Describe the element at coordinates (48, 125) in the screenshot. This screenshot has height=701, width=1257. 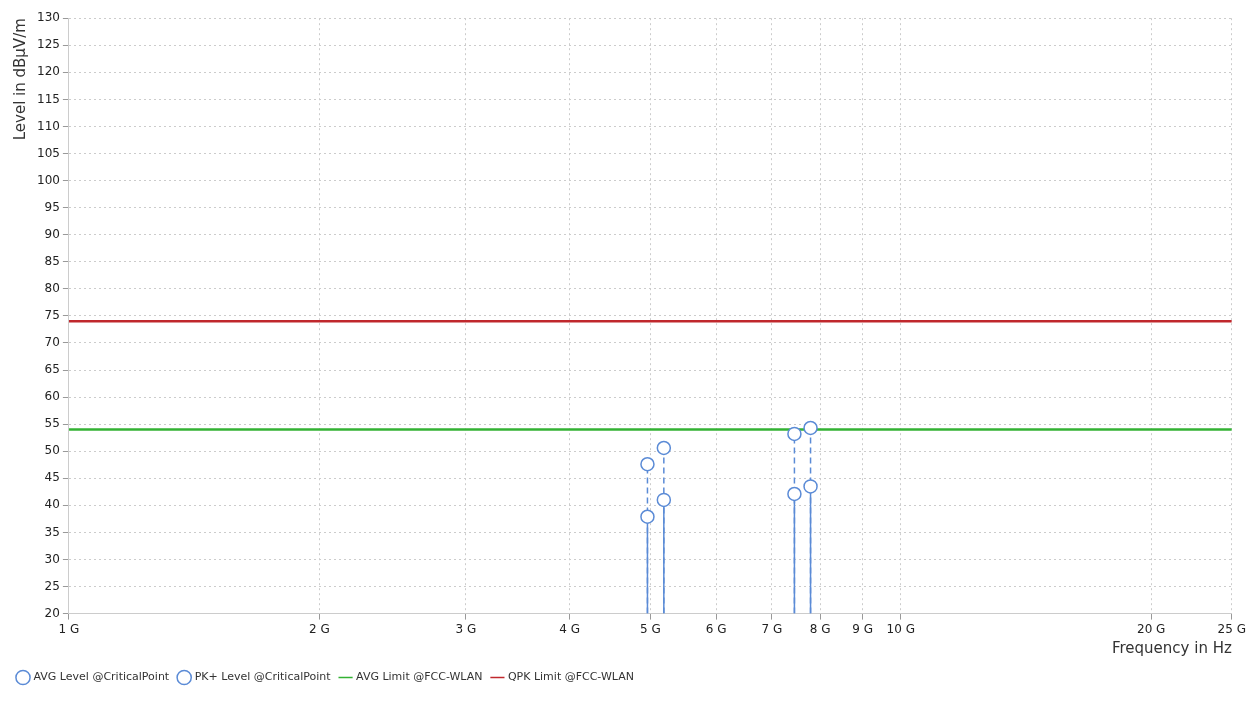
I see `y-tick-label: 110` at that location.